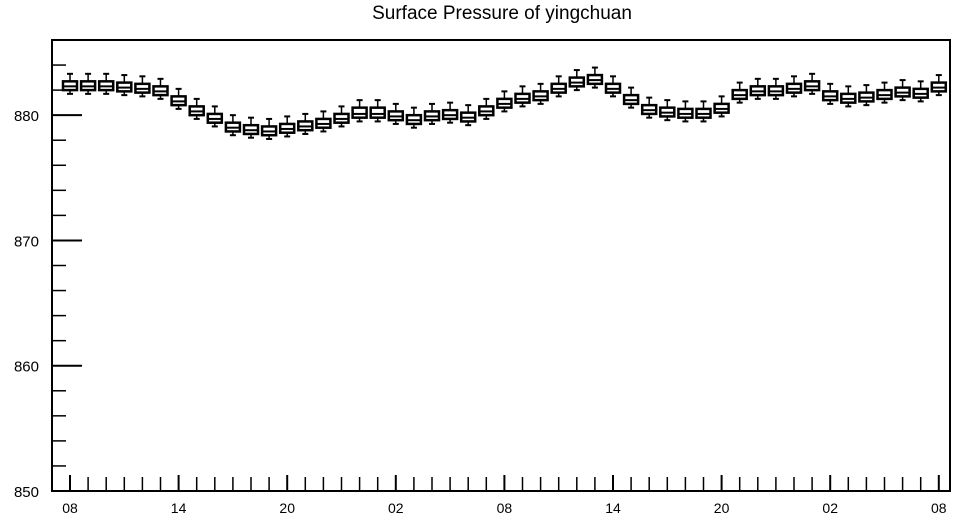 This screenshot has height=520, width=958. Describe the element at coordinates (26, 367) in the screenshot. I see `y-tick-label: 860` at that location.